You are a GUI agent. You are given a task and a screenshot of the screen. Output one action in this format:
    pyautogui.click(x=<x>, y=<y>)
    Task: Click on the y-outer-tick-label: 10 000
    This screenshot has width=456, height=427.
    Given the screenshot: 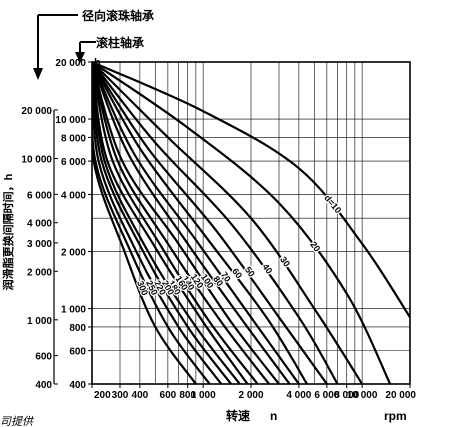 What is the action you would take?
    pyautogui.click(x=36, y=160)
    